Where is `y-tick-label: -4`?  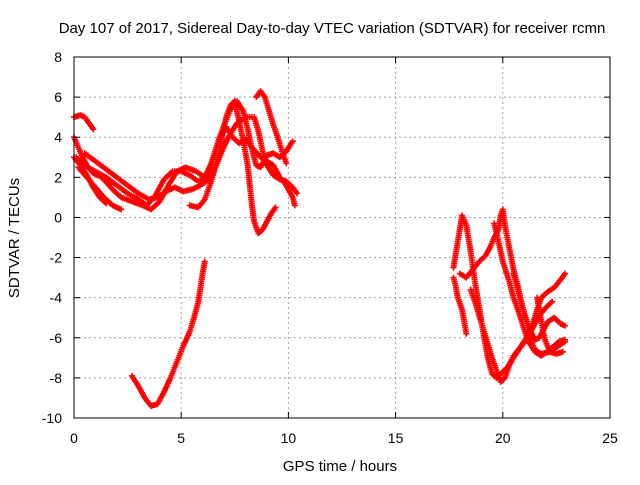
y-tick-label: -4 is located at coordinates (56, 298).